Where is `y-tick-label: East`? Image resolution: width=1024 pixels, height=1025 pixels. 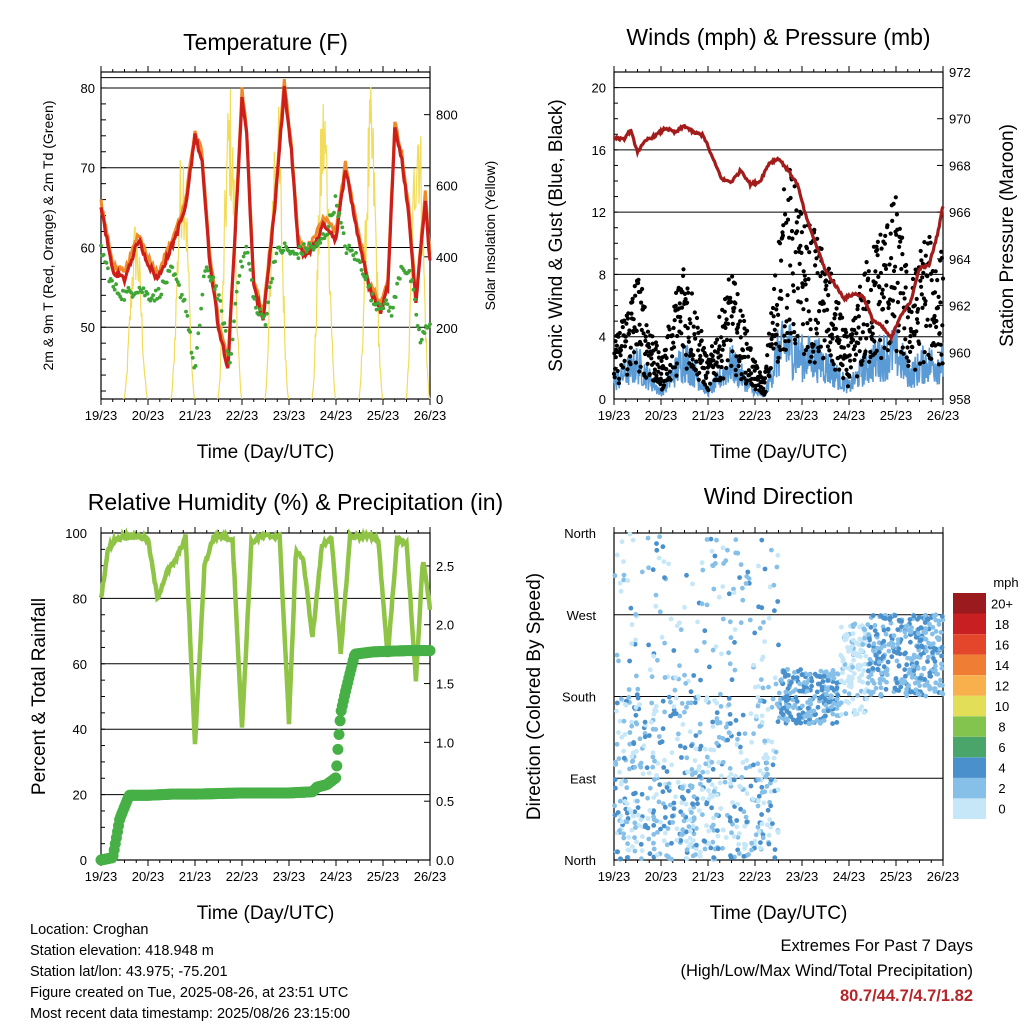
y-tick-label: East is located at coordinates (583, 778).